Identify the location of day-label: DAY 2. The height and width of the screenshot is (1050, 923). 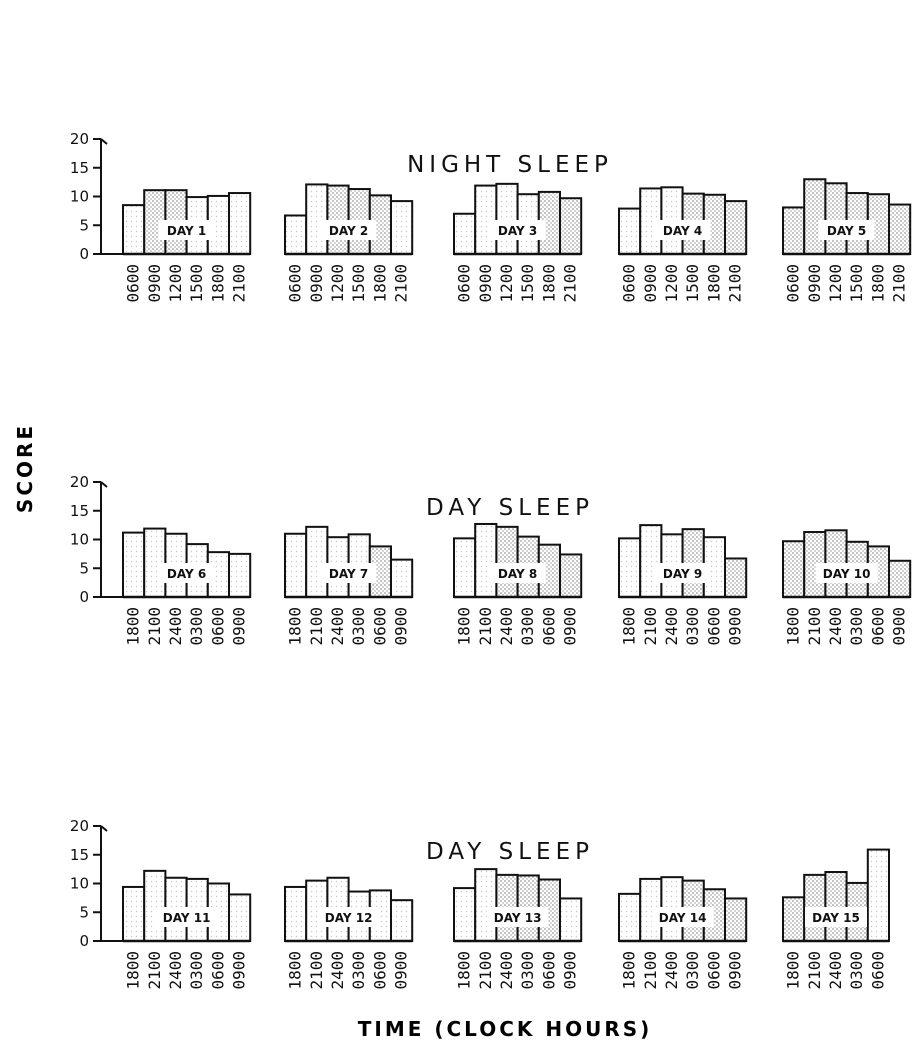
(348, 231).